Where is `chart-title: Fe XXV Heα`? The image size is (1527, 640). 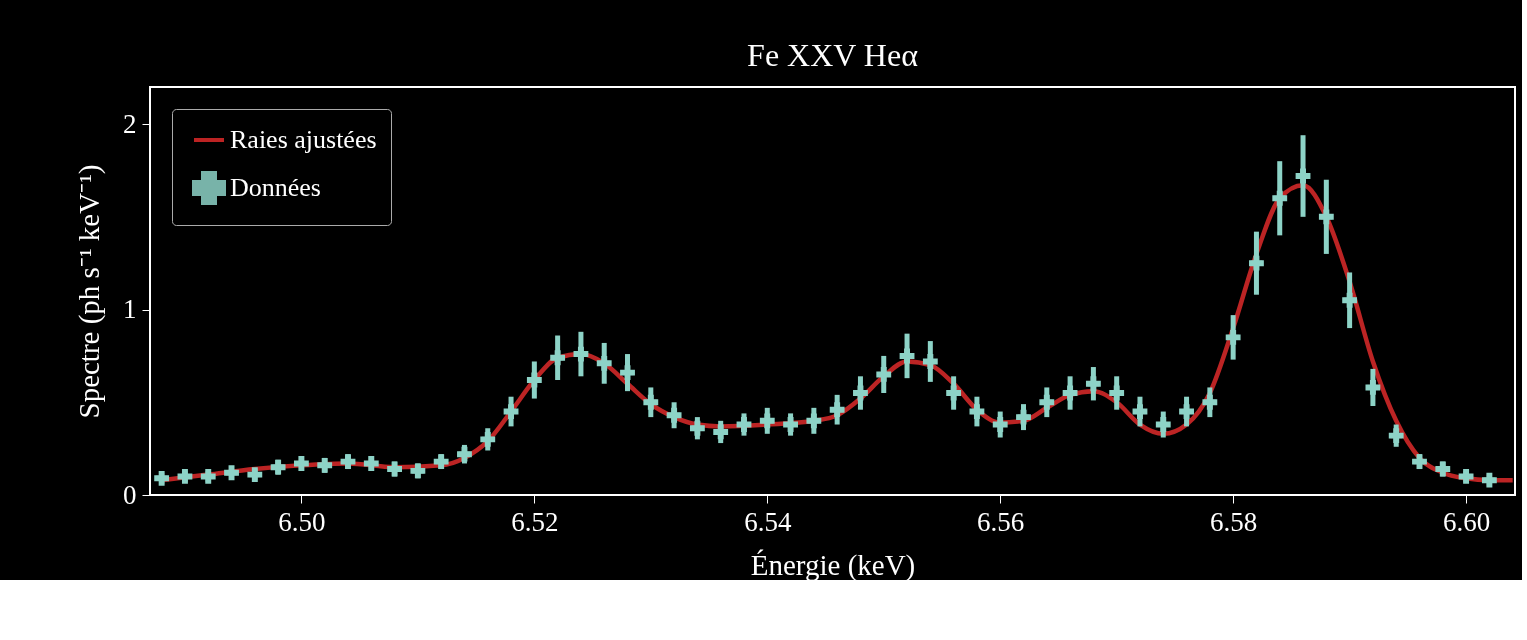
chart-title: Fe XXV Heα is located at coordinates (833, 55).